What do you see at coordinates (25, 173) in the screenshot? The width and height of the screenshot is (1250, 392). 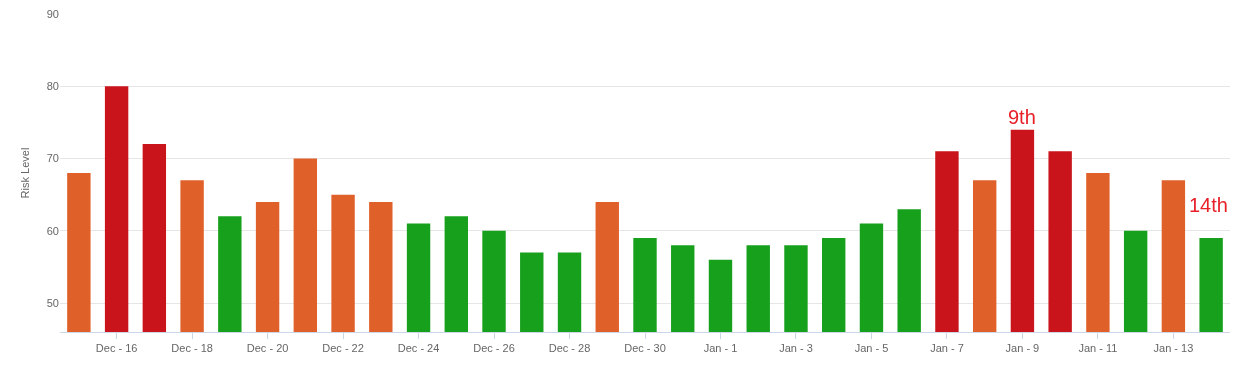 I see `y-axis-title: Risk Level` at bounding box center [25, 173].